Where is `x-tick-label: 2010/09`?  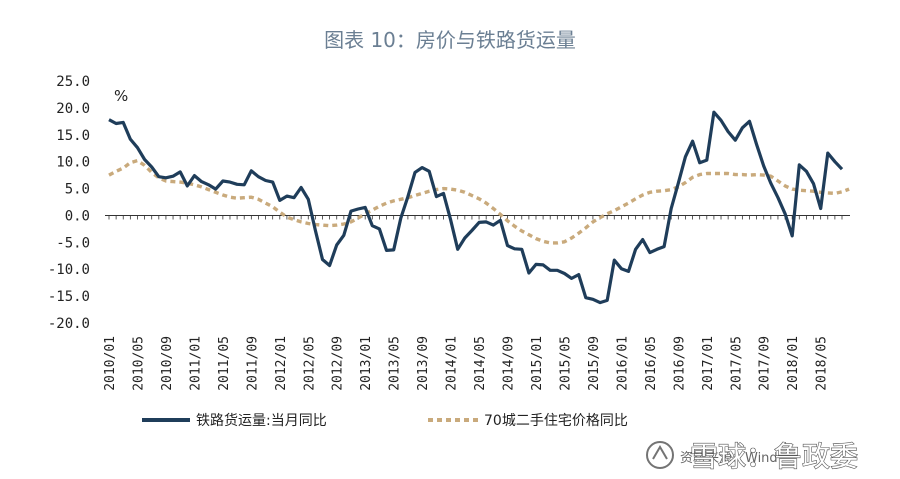 x-tick-label: 2010/09 is located at coordinates (167, 363).